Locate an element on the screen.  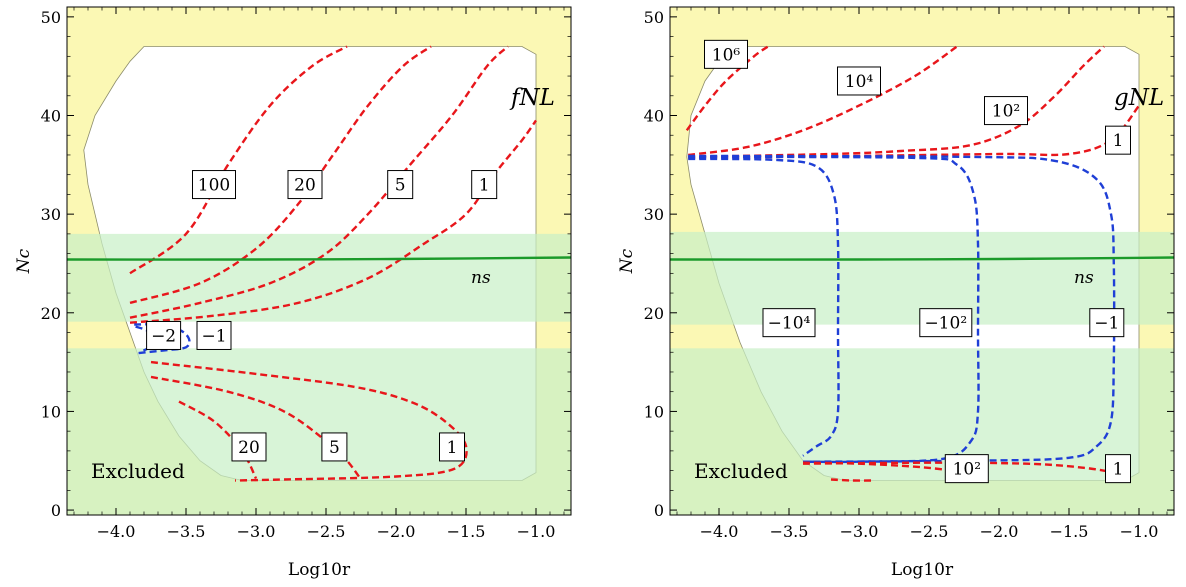
contour-label-6: 20 is located at coordinates (249, 447).